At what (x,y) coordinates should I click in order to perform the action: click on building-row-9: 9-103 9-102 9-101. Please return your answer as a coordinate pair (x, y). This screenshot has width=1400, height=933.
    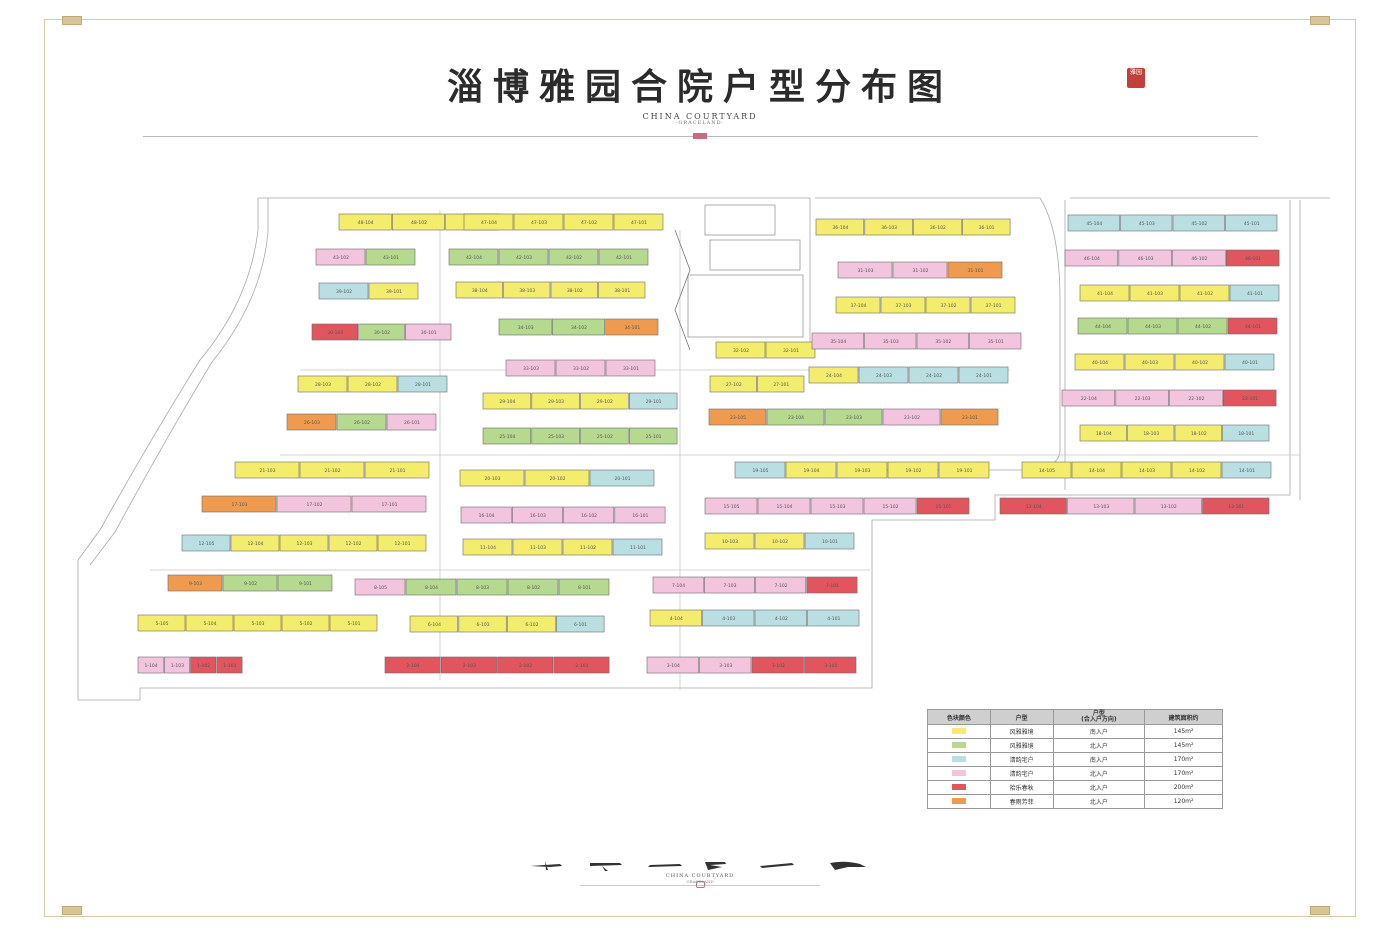
    Looking at the image, I should click on (250, 583).